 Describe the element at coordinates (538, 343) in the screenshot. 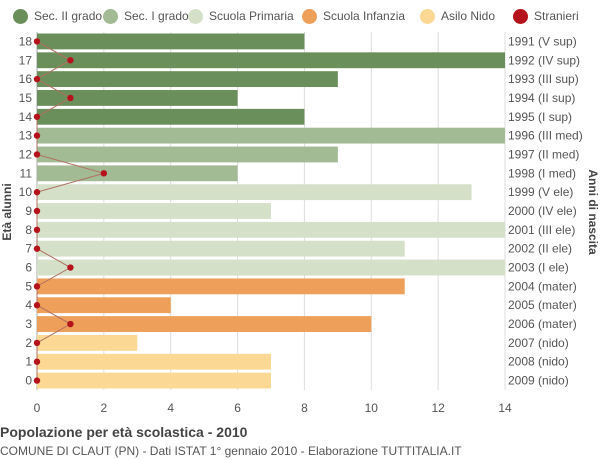

I see `birth-year-label: 2007 (nido)` at that location.